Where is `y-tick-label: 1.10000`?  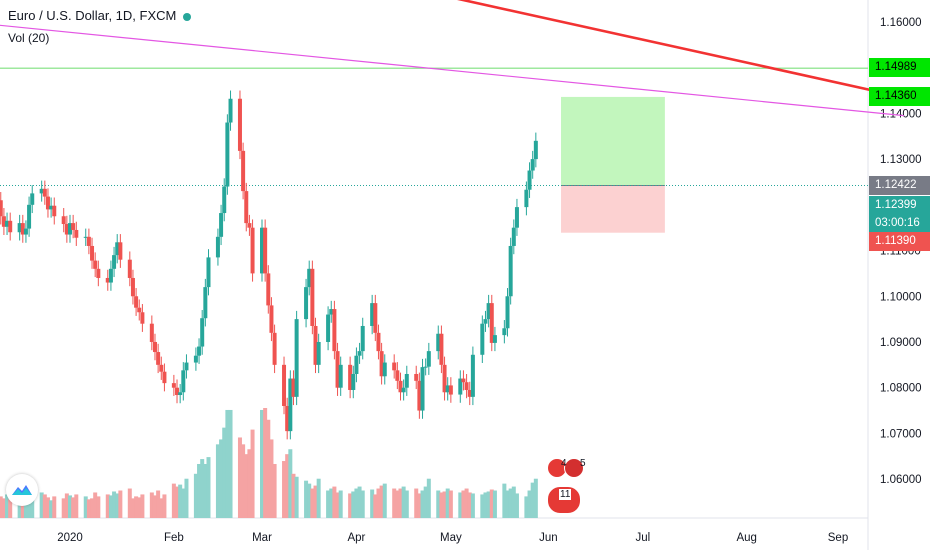 y-tick-label: 1.10000 is located at coordinates (901, 297).